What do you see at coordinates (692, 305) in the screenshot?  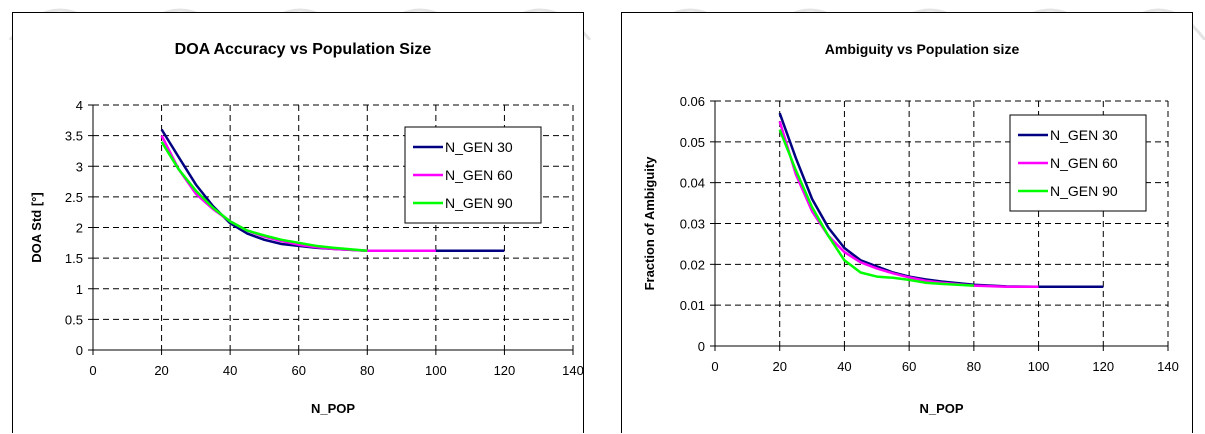 I see `y-tick-label: 0.01` at bounding box center [692, 305].